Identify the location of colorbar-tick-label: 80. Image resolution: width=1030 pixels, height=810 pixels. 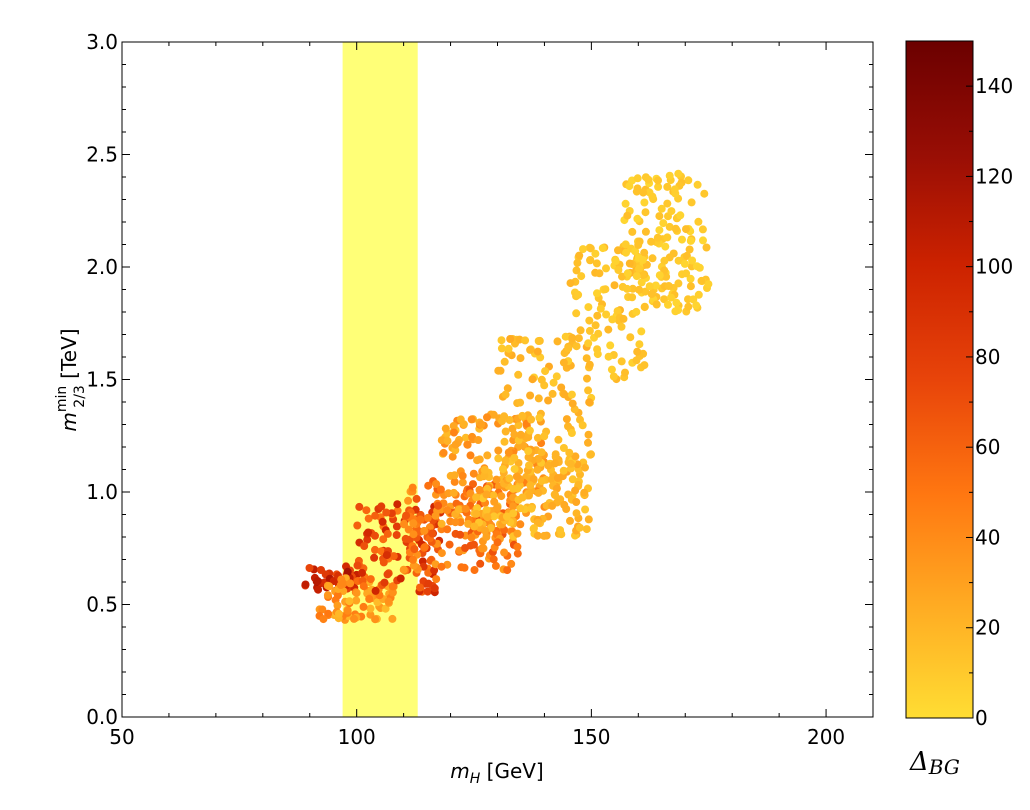
(987, 357).